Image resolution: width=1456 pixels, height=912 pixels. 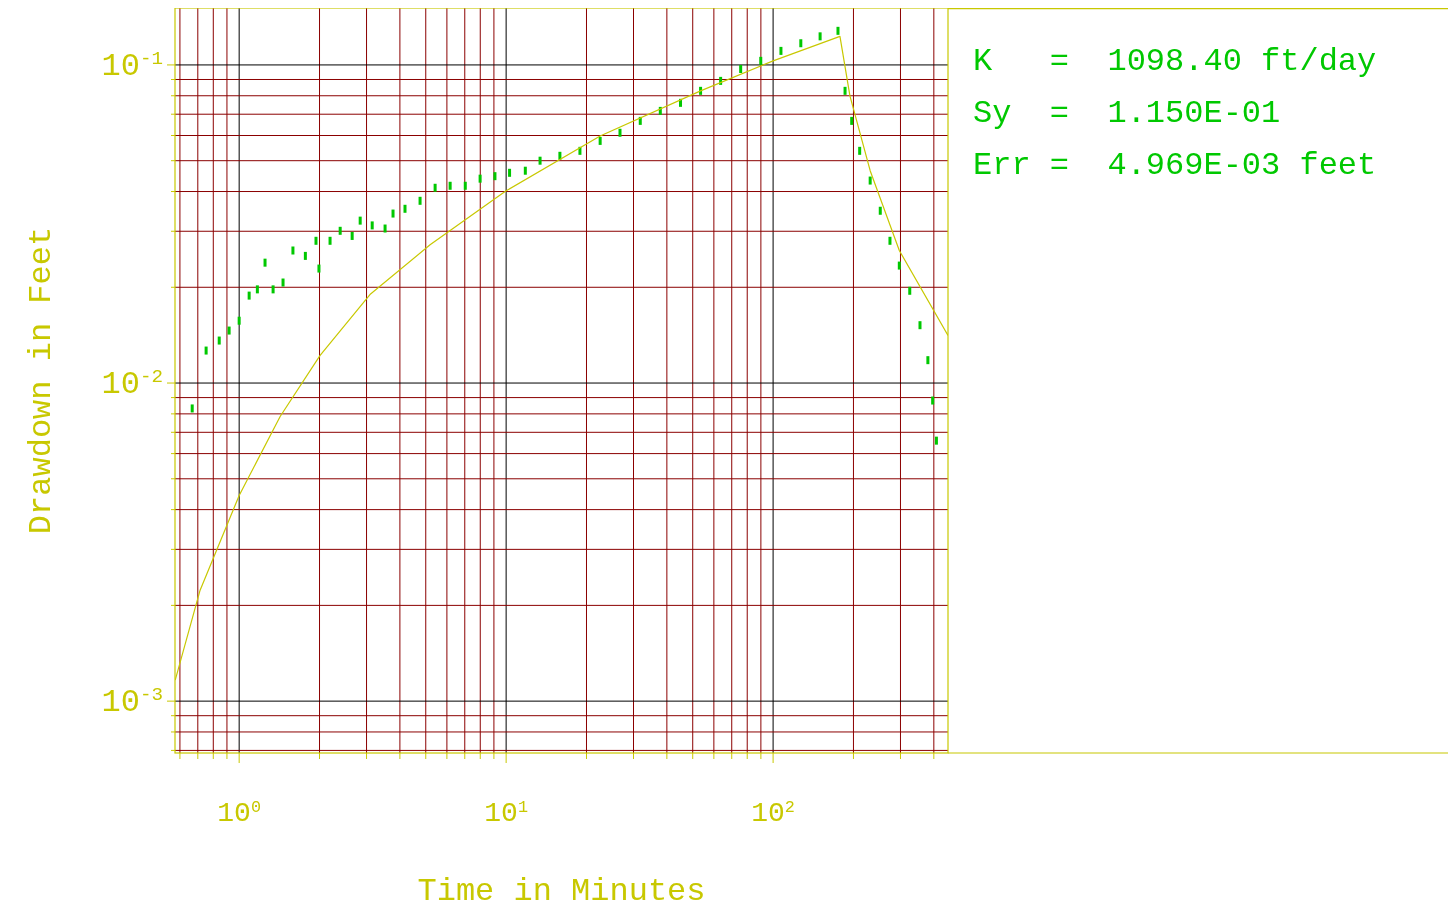 What do you see at coordinates (41, 380) in the screenshot?
I see `y-axis-title: Drawdown in Feet` at bounding box center [41, 380].